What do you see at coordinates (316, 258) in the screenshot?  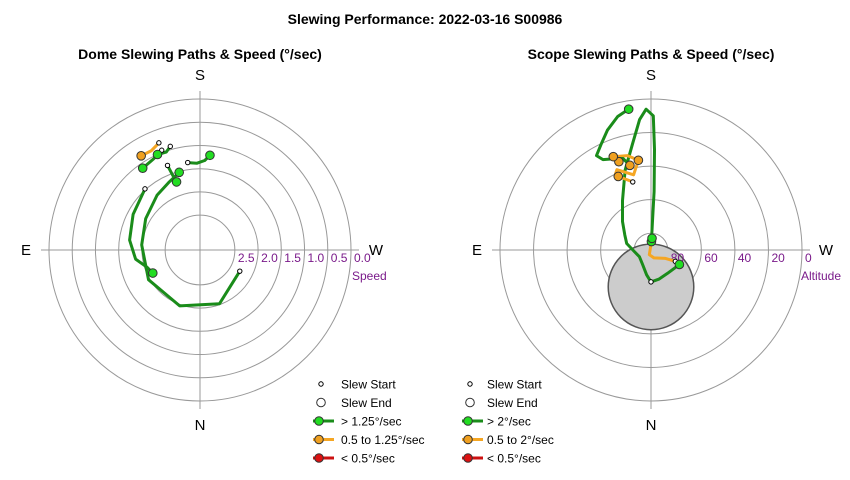 I see `radial-tick-label: 1.0` at bounding box center [316, 258].